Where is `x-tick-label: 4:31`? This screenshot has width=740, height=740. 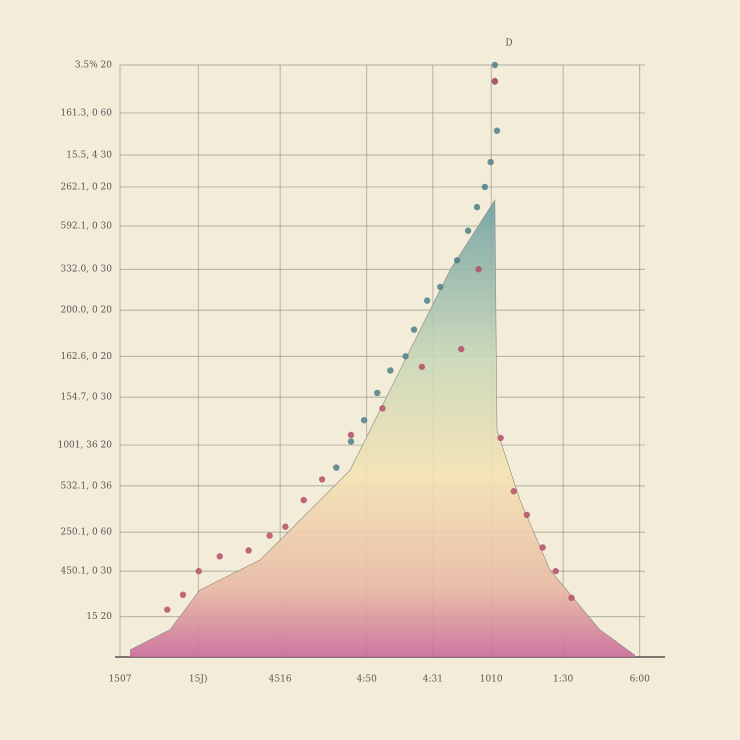
x-tick-label: 4:31 is located at coordinates (433, 680).